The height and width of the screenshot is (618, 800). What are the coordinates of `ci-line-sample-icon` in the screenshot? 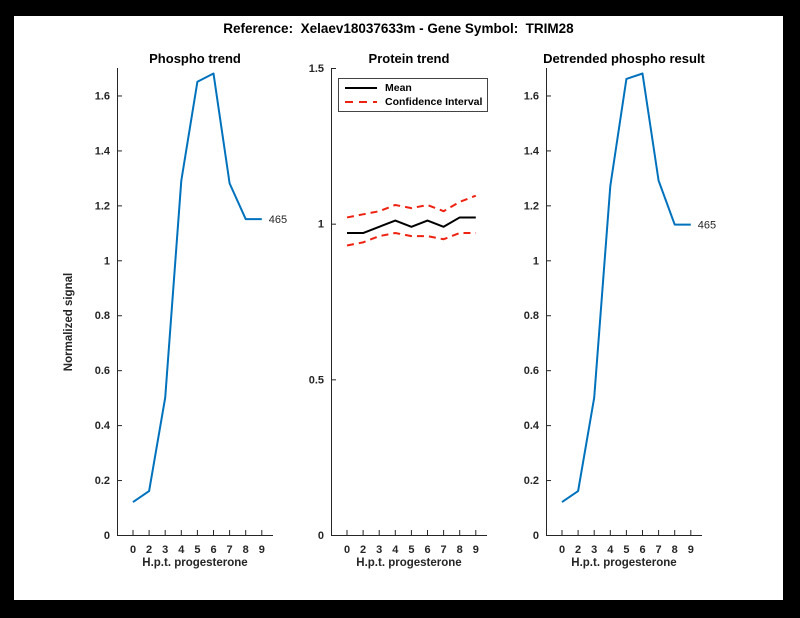 It's located at (361, 102).